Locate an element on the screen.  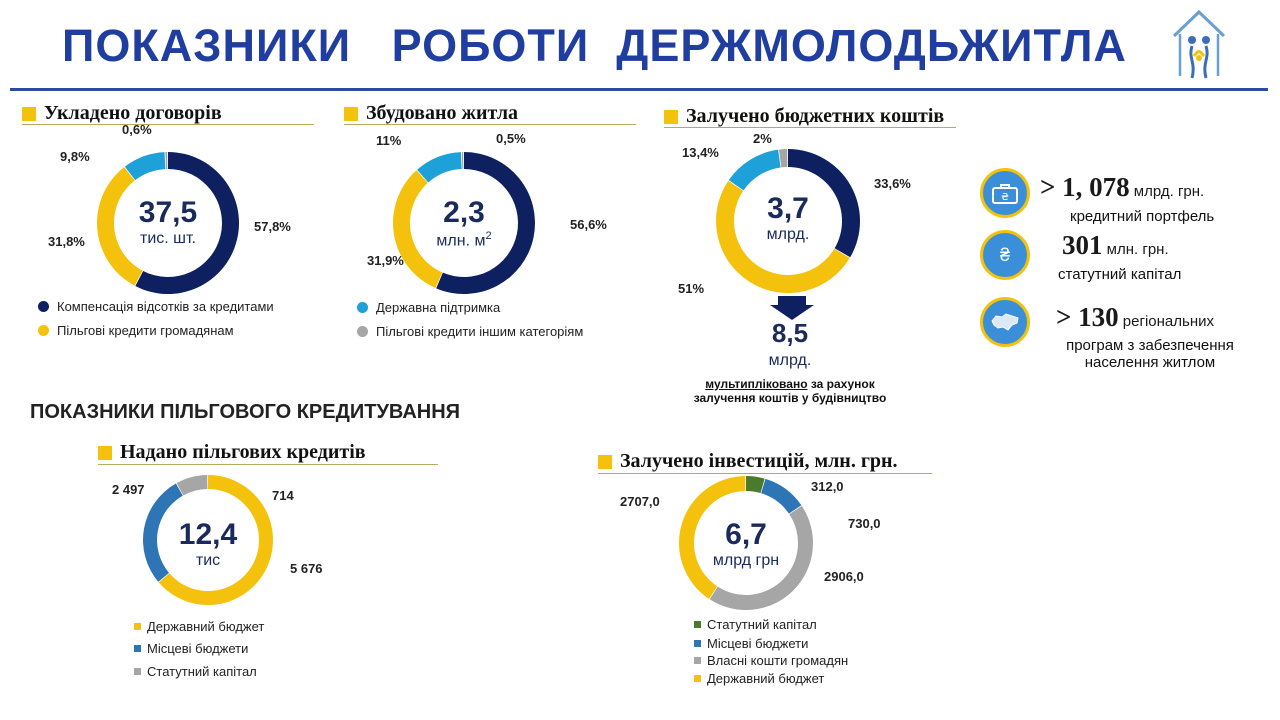
data-label: 730,0 is located at coordinates (864, 523).